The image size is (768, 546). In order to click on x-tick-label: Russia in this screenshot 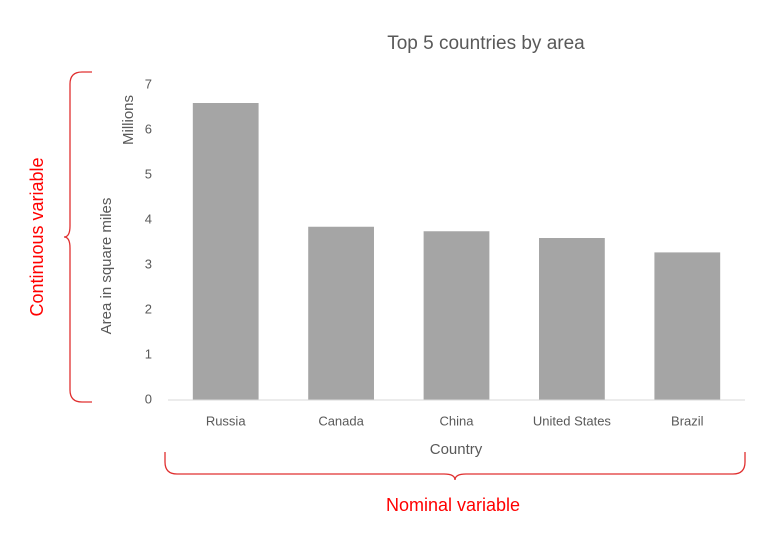, I will do `click(226, 420)`.